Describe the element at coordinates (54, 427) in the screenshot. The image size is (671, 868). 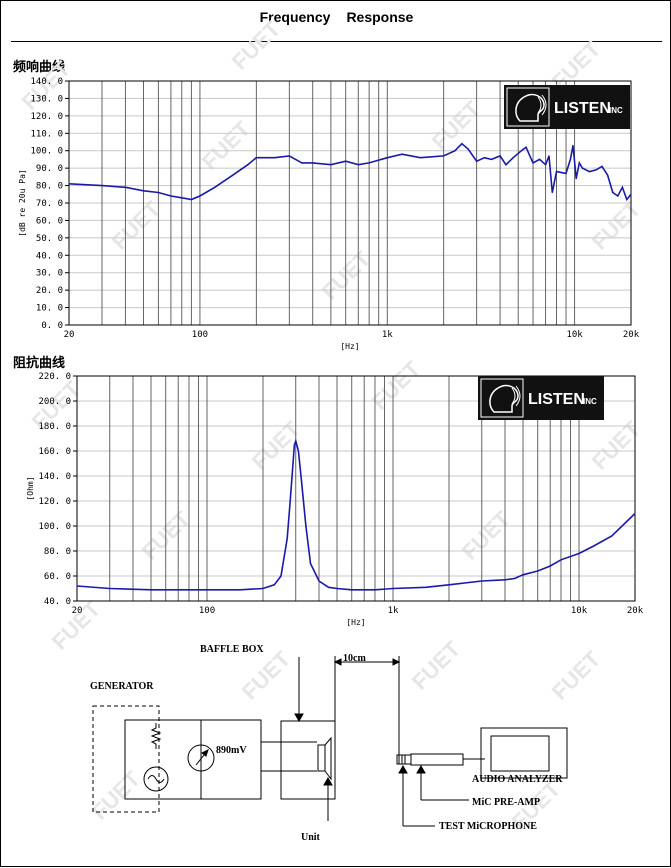
I see `y-tick-label: 180. 0` at that location.